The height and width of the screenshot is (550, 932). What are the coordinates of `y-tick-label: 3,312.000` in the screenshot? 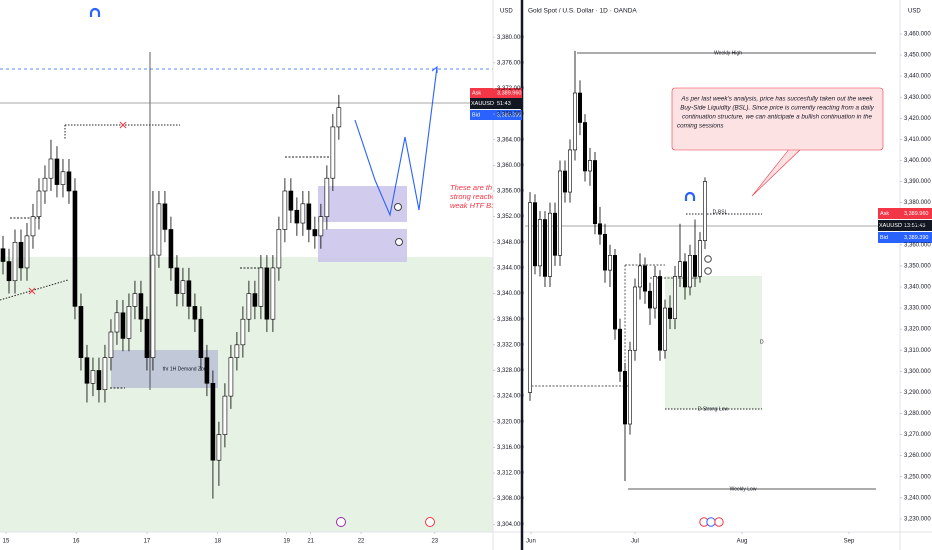 It's located at (510, 474).